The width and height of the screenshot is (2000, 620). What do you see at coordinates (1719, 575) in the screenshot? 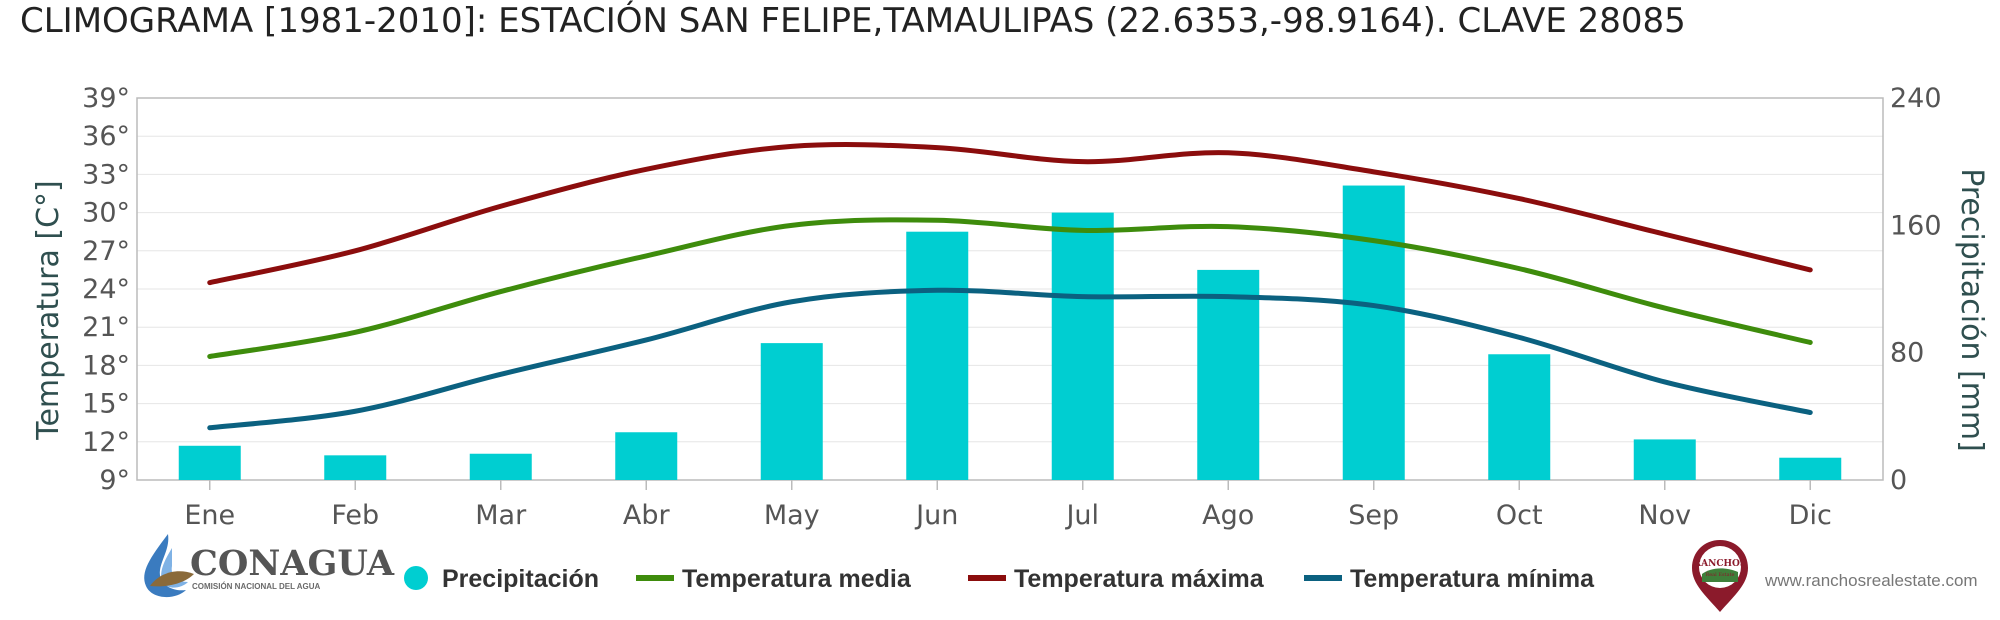
I see `ranchos-subtitle: Real Estate` at bounding box center [1719, 575].